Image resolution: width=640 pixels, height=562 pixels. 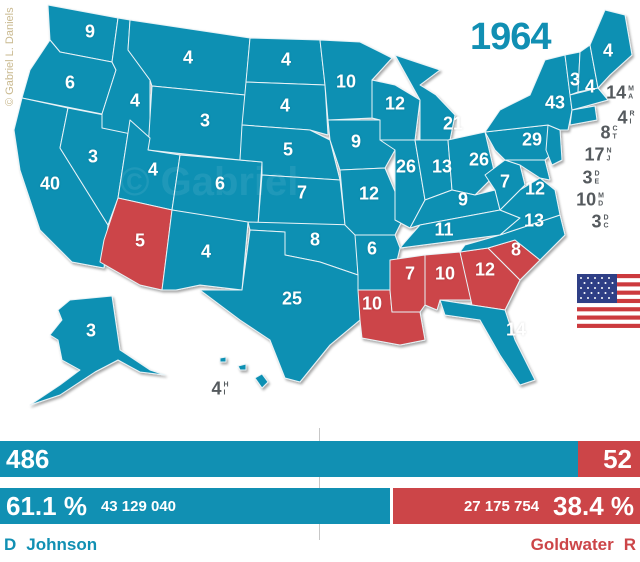 What do you see at coordinates (289, 459) in the screenshot?
I see `electoral-democrat-segment: 486` at bounding box center [289, 459].